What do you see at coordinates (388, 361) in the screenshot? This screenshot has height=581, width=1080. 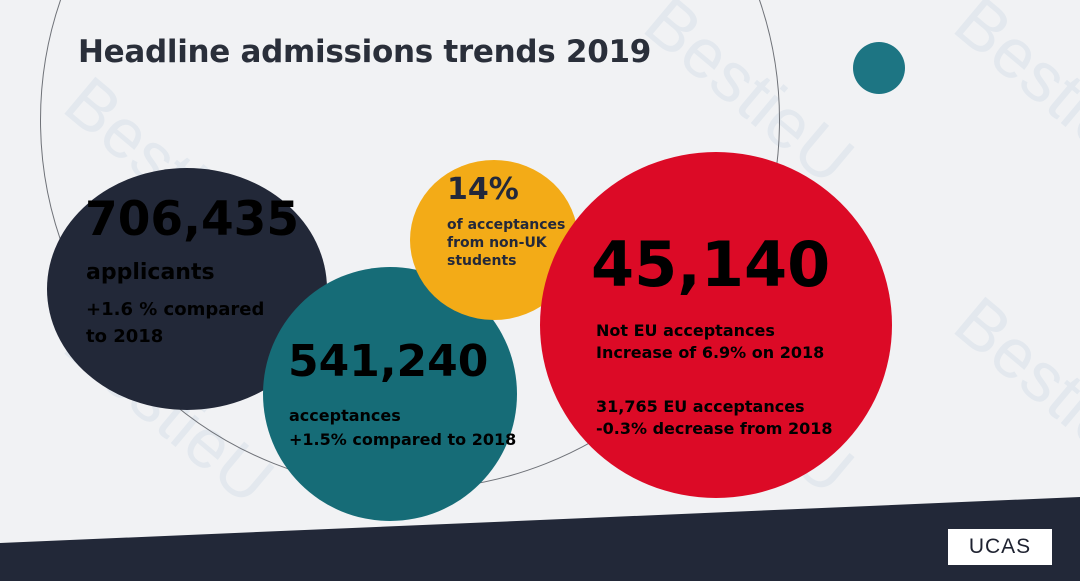 I see `acceptances-number: 541,240` at bounding box center [388, 361].